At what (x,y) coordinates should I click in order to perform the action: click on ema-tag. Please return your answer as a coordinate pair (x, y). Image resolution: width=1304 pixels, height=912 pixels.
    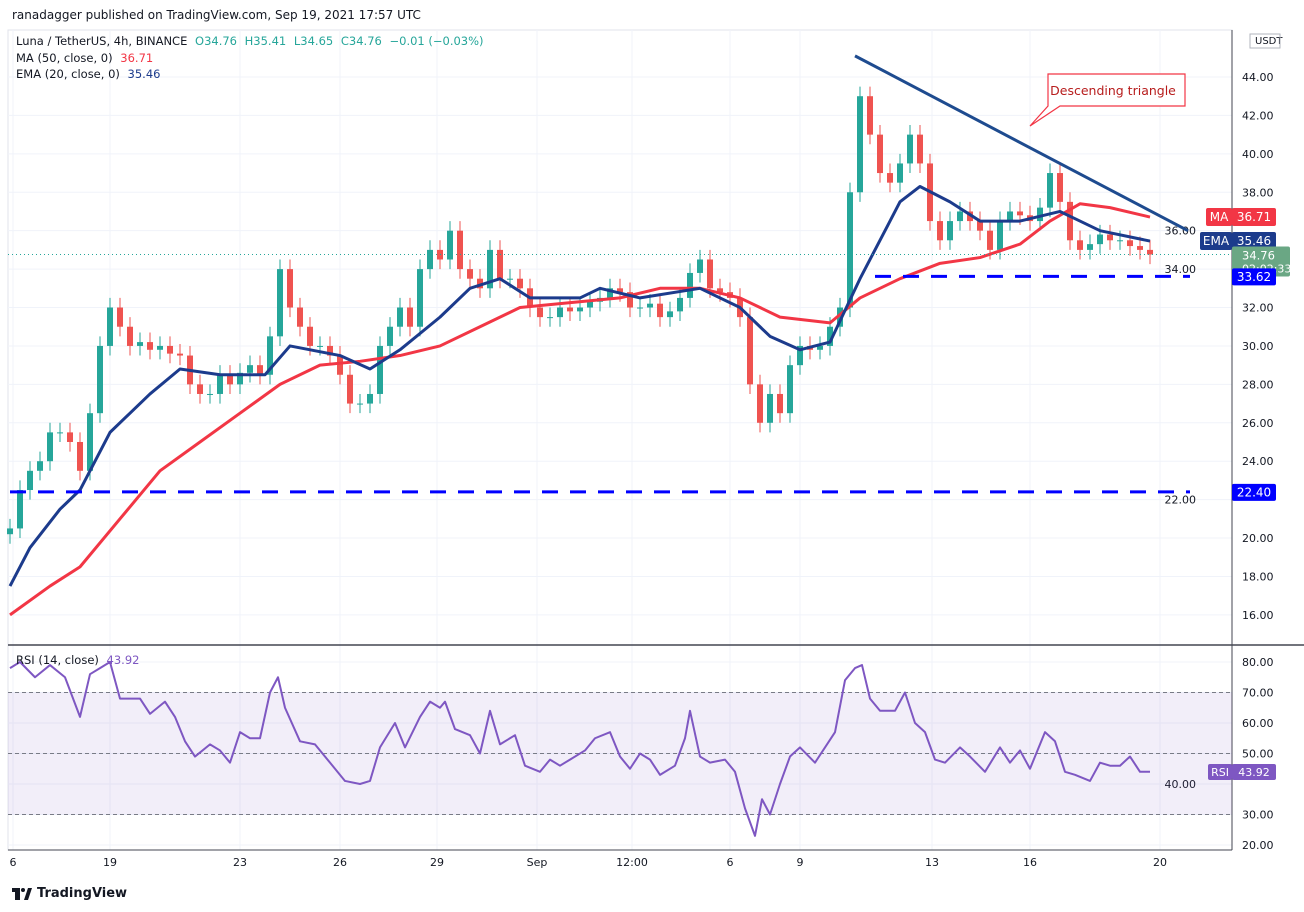
    Looking at the image, I should click on (1216, 241).